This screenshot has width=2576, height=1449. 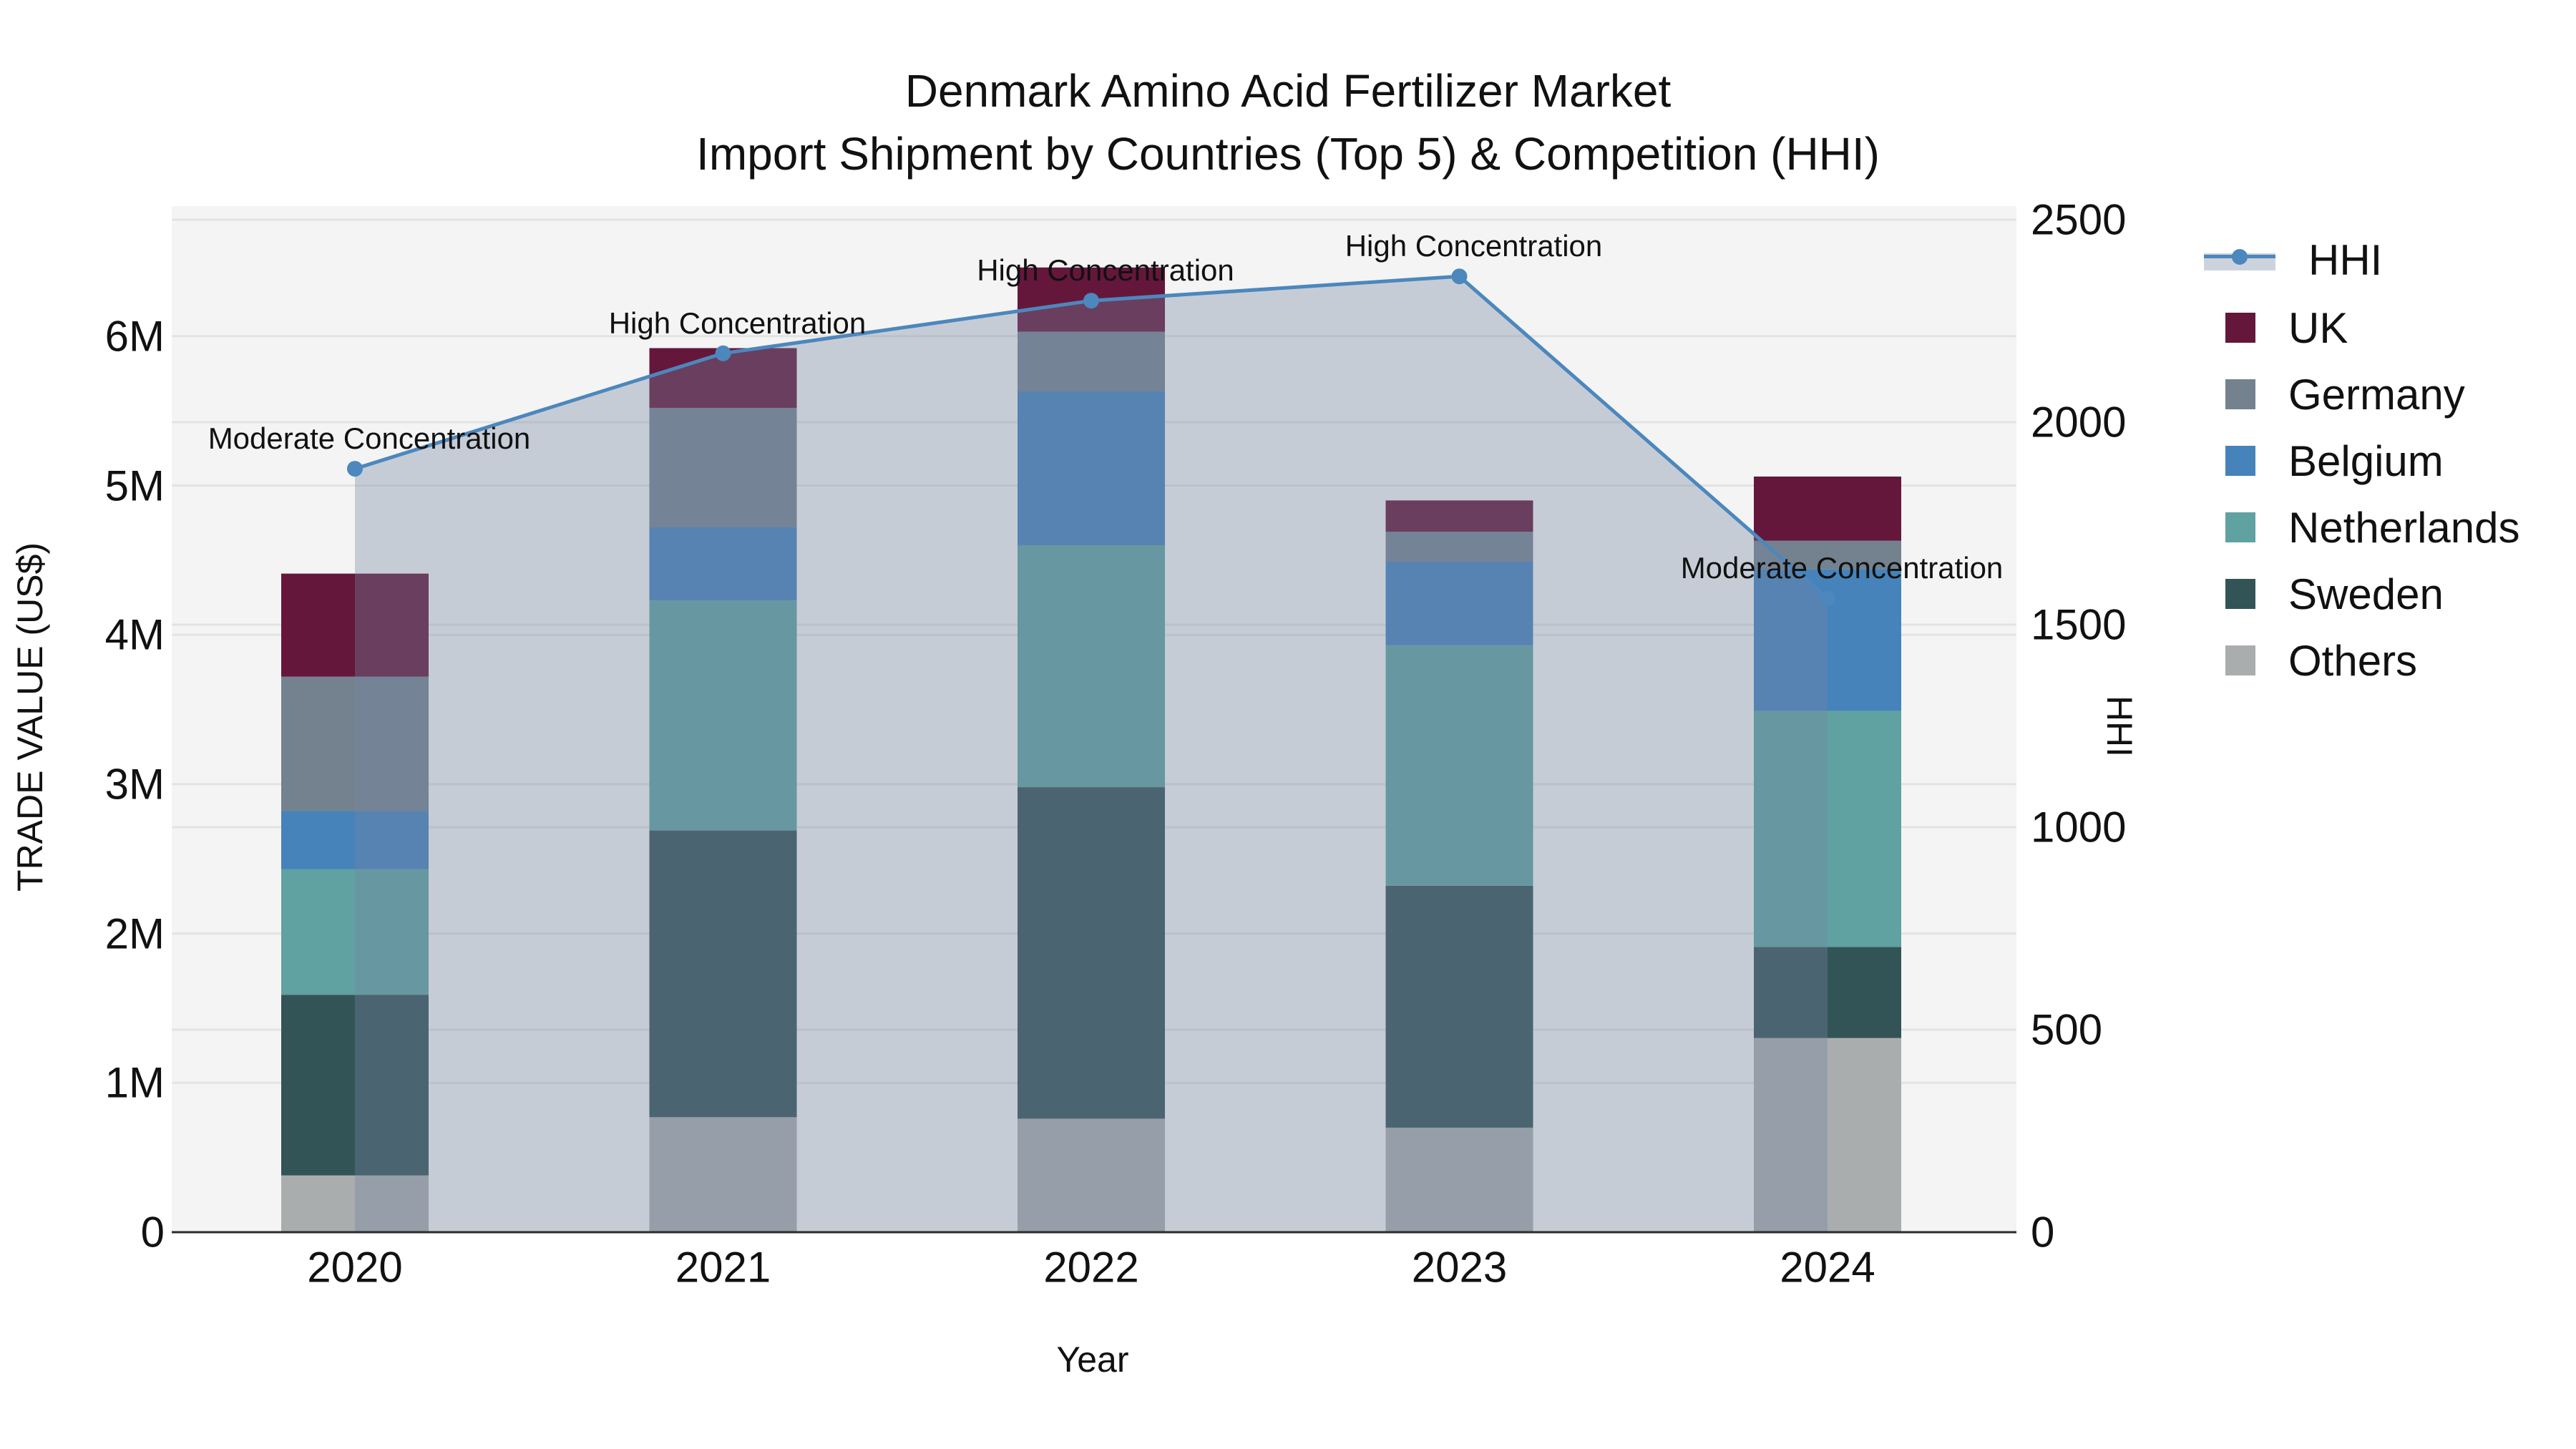 I want to click on legend-swatch-sweden, so click(x=2240, y=594).